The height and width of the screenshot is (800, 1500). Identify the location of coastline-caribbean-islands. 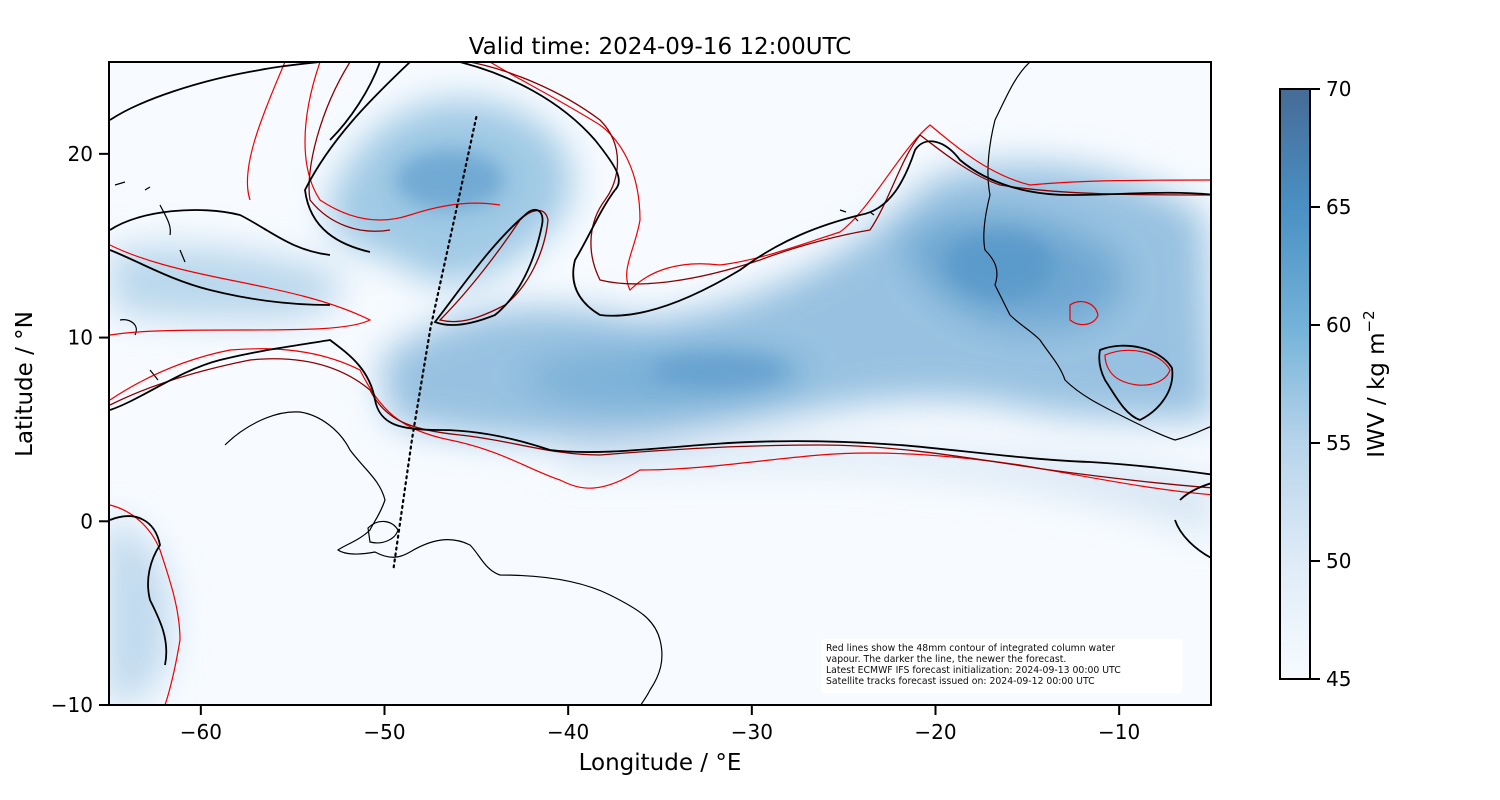
(150, 281).